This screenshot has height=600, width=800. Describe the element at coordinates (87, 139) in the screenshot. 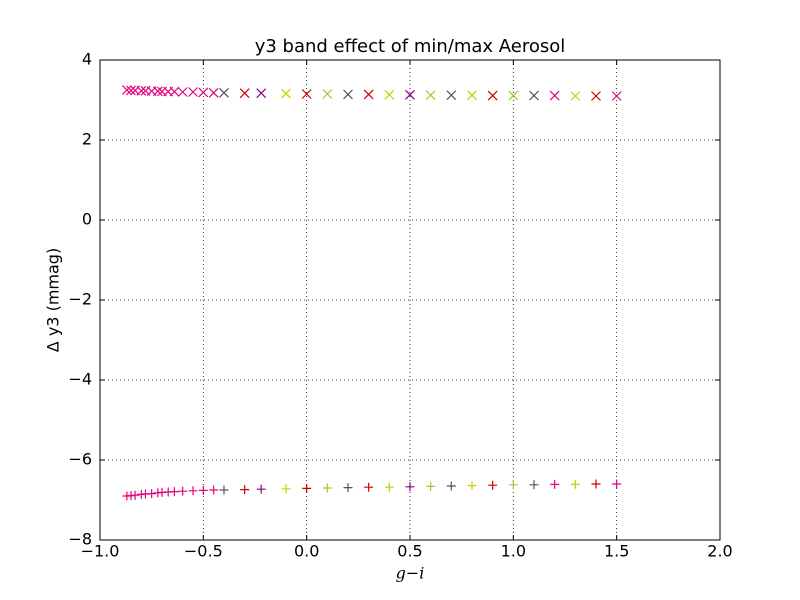

I see `y-tick-label: 2` at that location.